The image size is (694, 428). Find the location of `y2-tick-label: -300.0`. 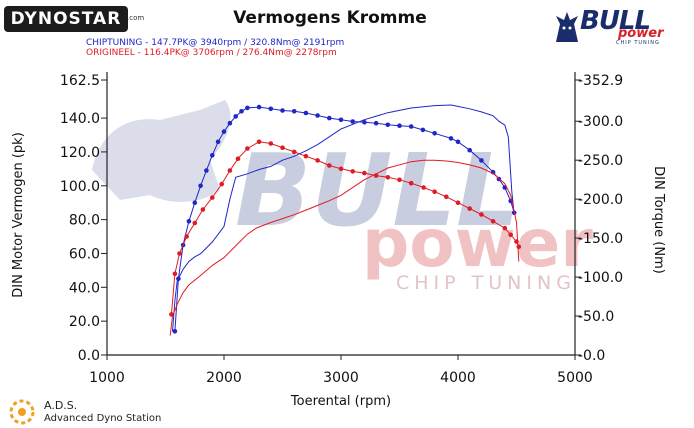

y2-tick-label: -300.0 is located at coordinates (600, 122).